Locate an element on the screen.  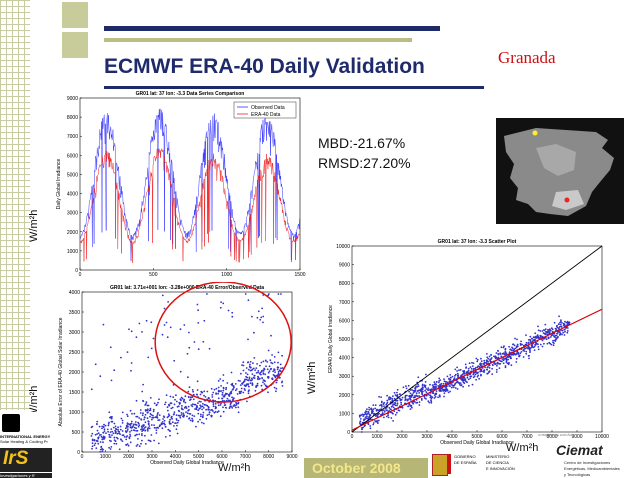
y-tick-label: 9000 is located at coordinates (344, 266).